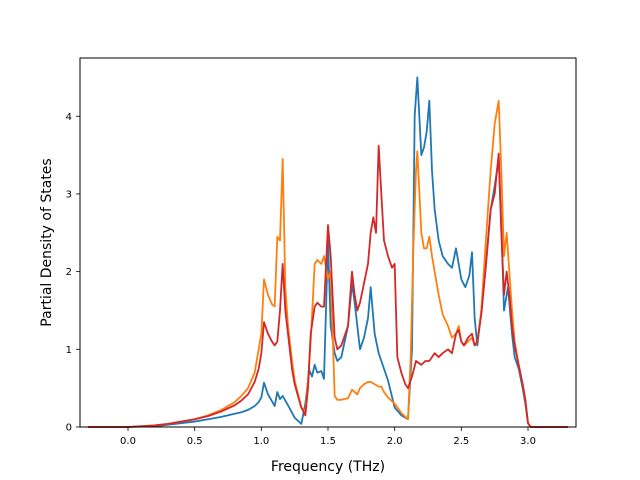 This screenshot has width=640, height=480. I want to click on x-tick-label: 0.5, so click(195, 441).